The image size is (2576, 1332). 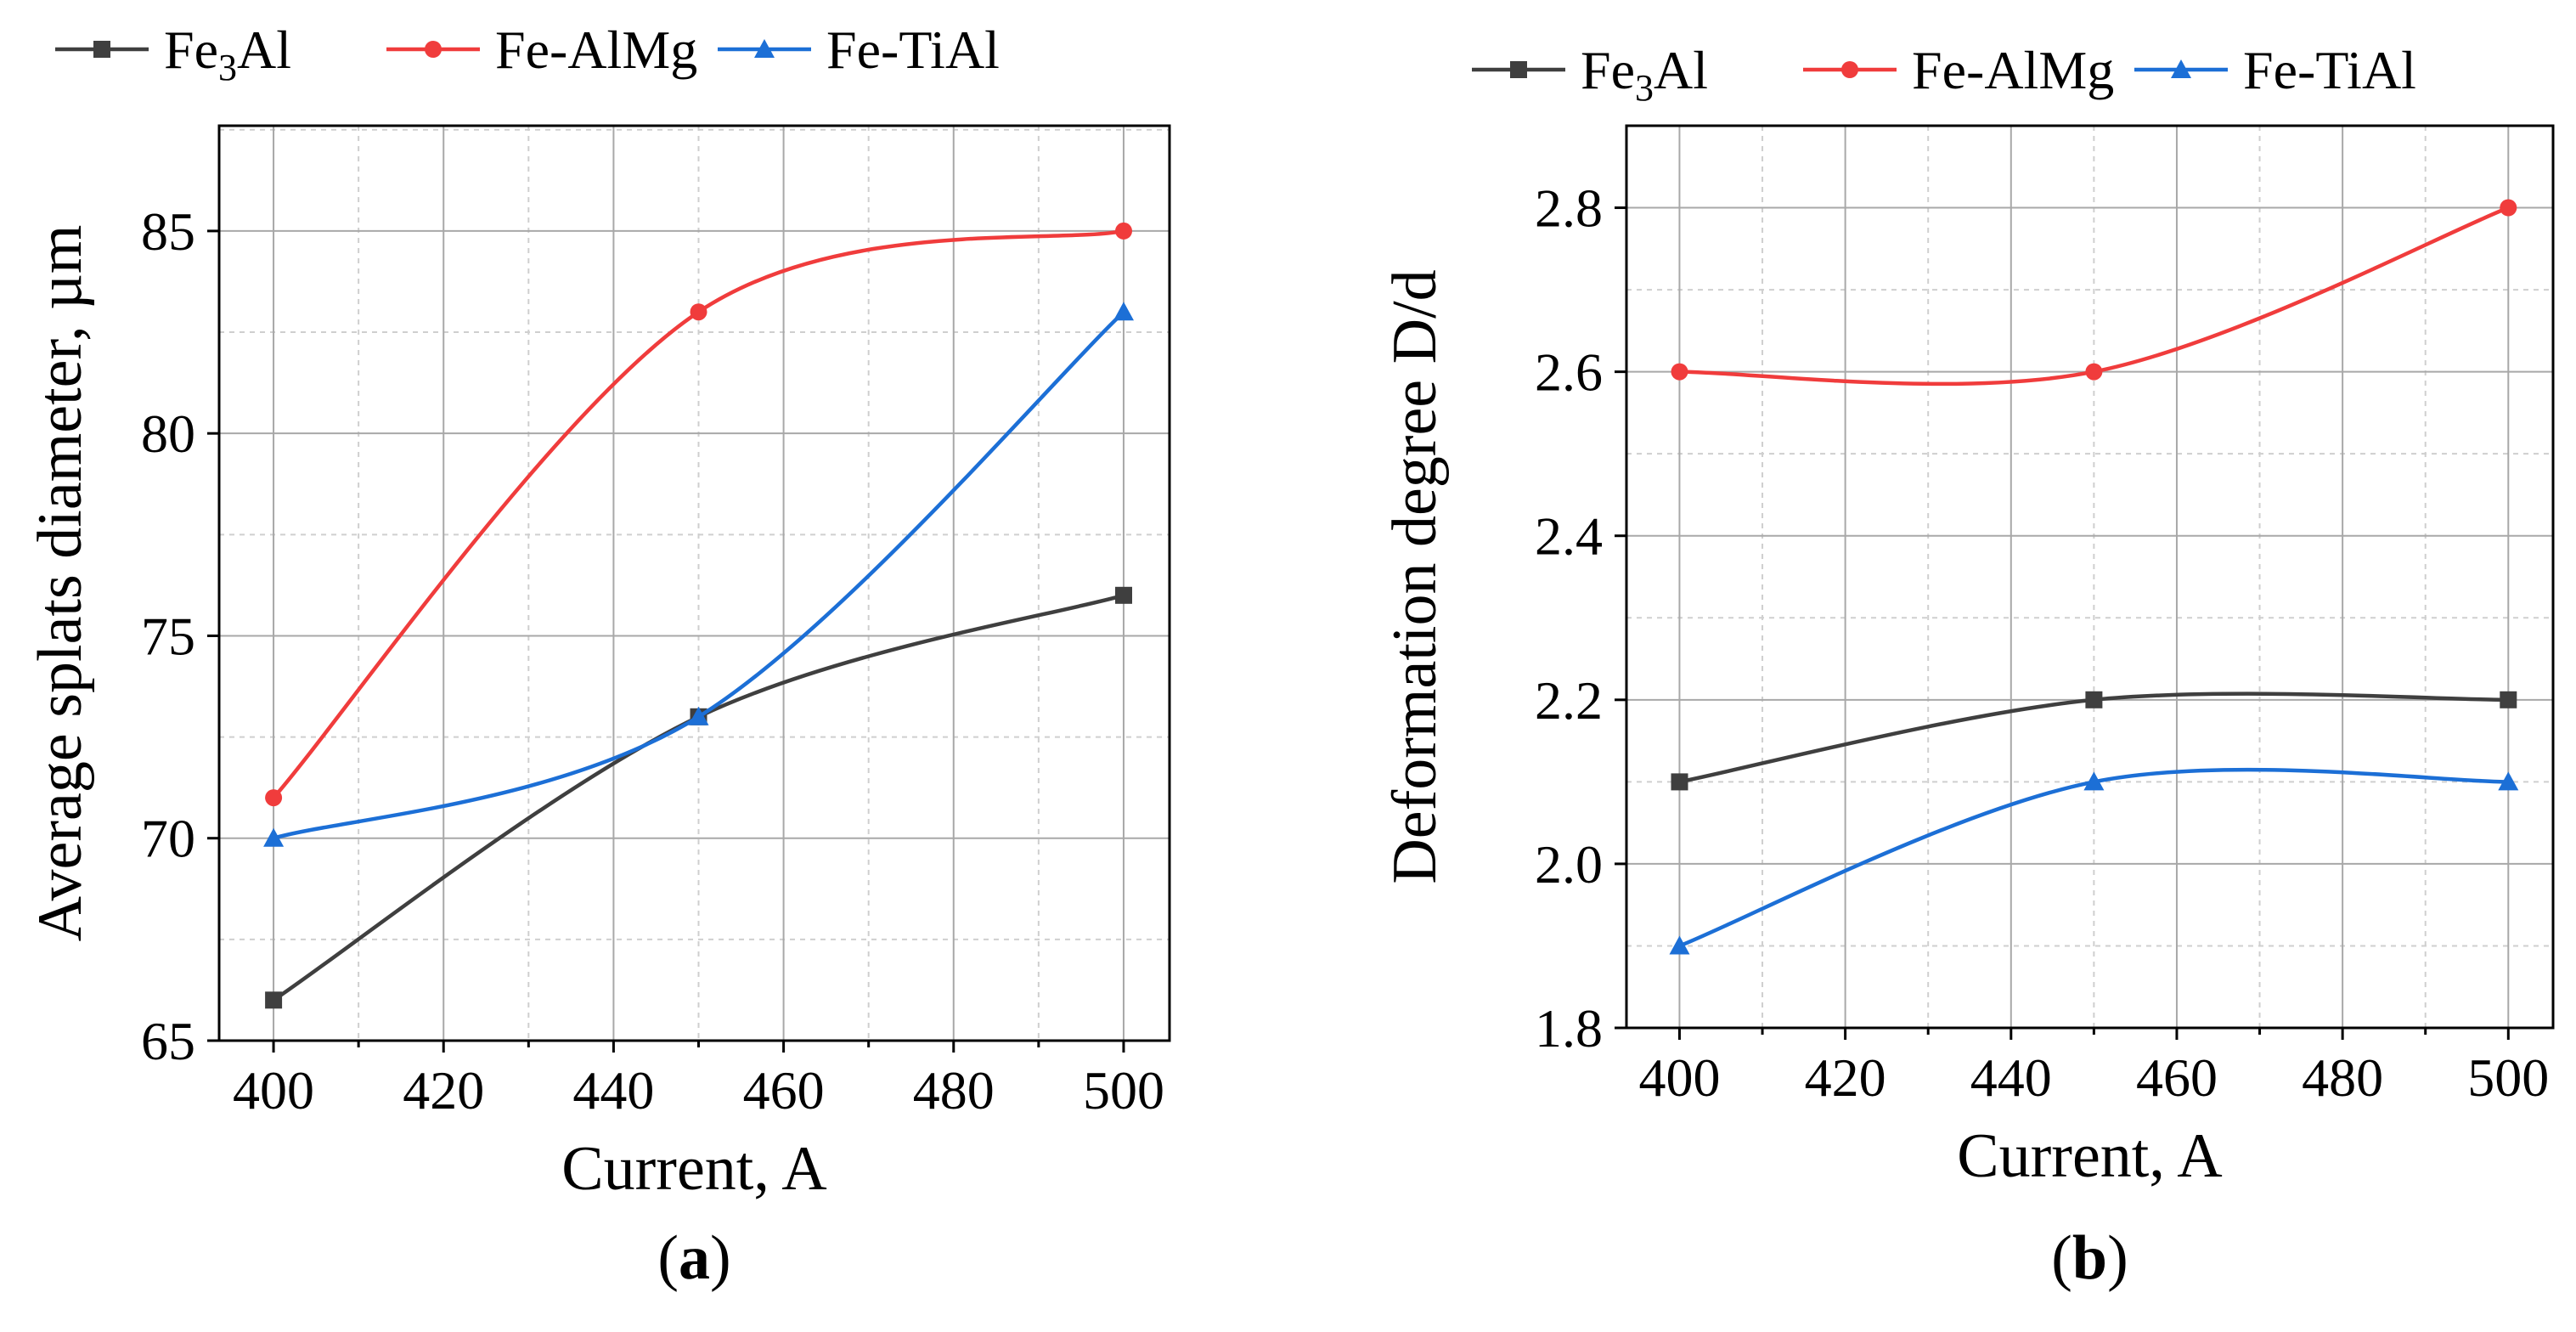 What do you see at coordinates (1569, 536) in the screenshot?
I see `y-tick-label: 2.4` at bounding box center [1569, 536].